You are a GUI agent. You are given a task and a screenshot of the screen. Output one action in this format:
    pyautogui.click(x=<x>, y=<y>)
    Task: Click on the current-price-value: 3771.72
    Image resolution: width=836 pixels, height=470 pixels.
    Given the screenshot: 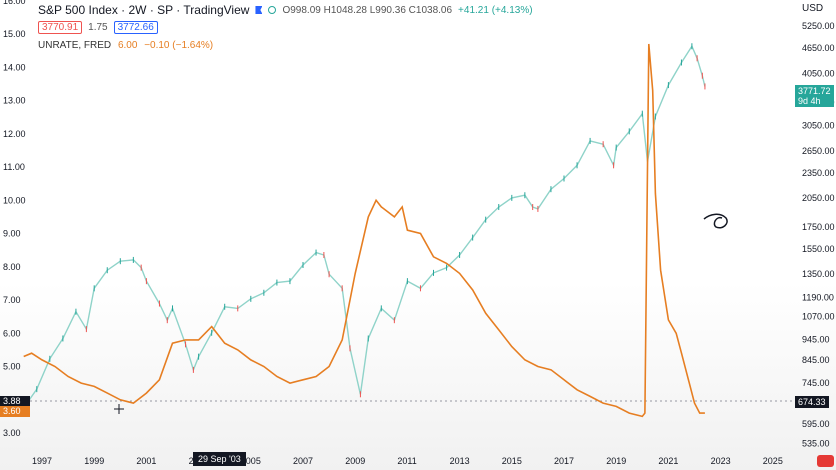 What is the action you would take?
    pyautogui.click(x=814, y=91)
    